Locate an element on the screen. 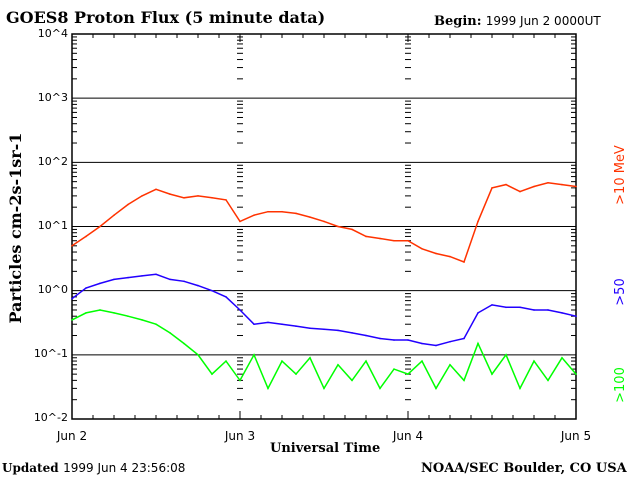 Image resolution: width=640 pixels, height=480 pixels. x-tick-label: Jun 4 is located at coordinates (407, 436).